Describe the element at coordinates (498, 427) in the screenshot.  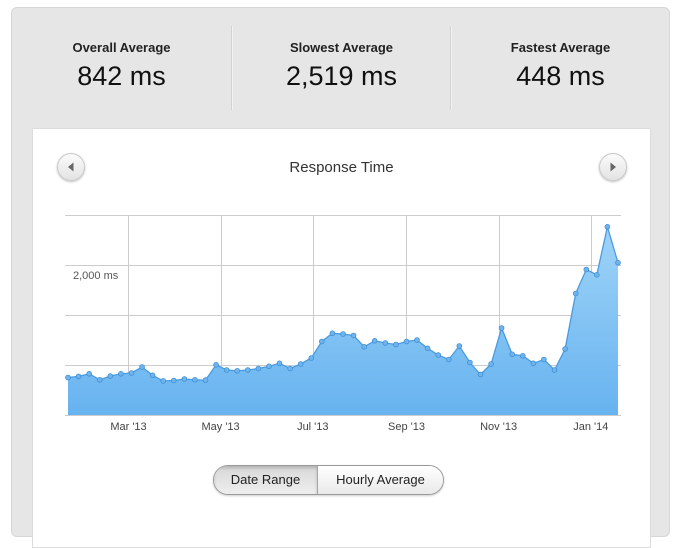
I see `x-tick-label: Nov '13` at that location.